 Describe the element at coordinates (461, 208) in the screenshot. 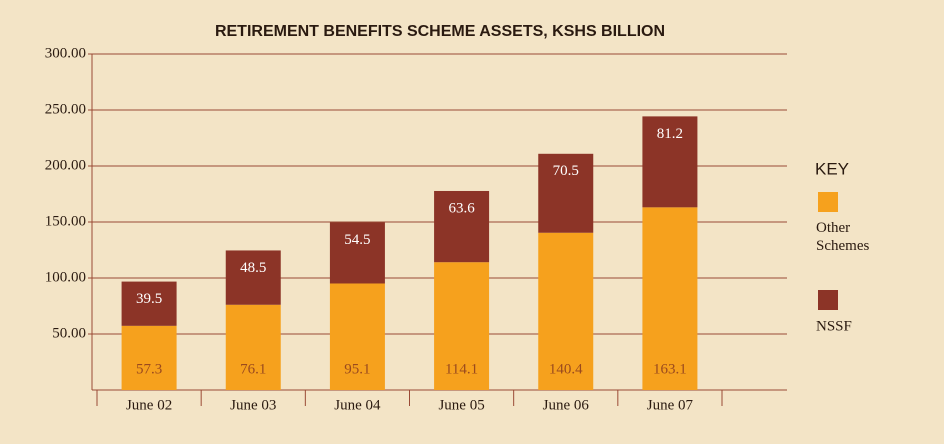

I see `value-label: 63.6` at that location.